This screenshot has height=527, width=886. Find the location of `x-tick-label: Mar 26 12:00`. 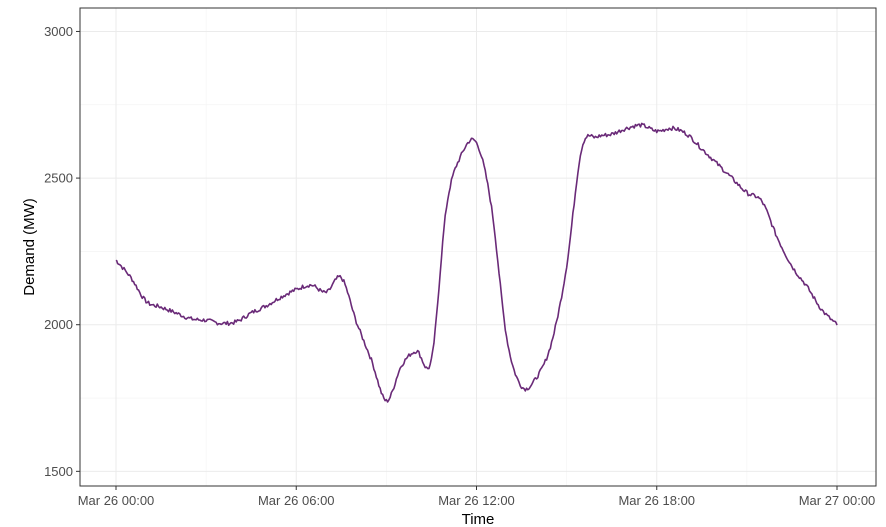

x-tick-label: Mar 26 12:00 is located at coordinates (476, 500).